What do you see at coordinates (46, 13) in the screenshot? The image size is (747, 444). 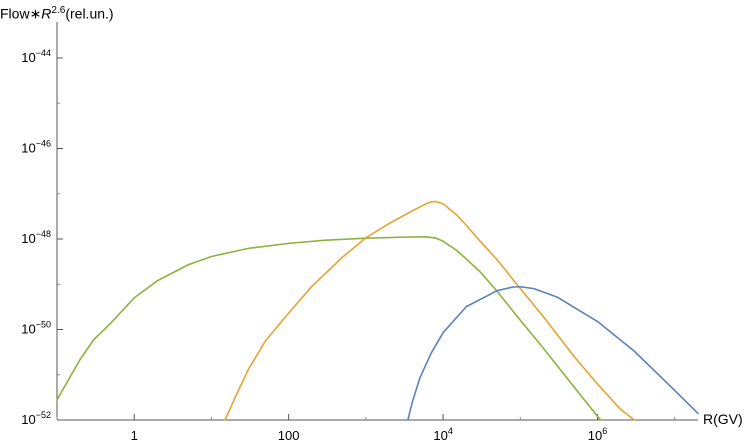 I see `y-axis-label-var: R` at bounding box center [46, 13].